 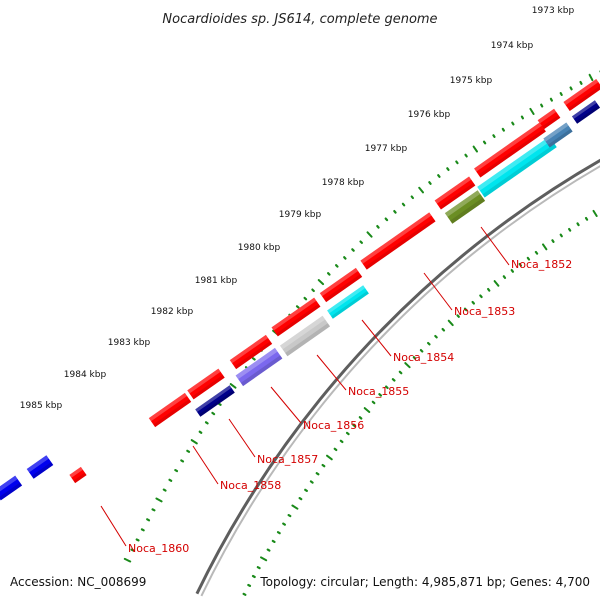 What do you see at coordinates (85, 375) in the screenshot?
I see `kbp-label: 1984 kbp` at bounding box center [85, 375].